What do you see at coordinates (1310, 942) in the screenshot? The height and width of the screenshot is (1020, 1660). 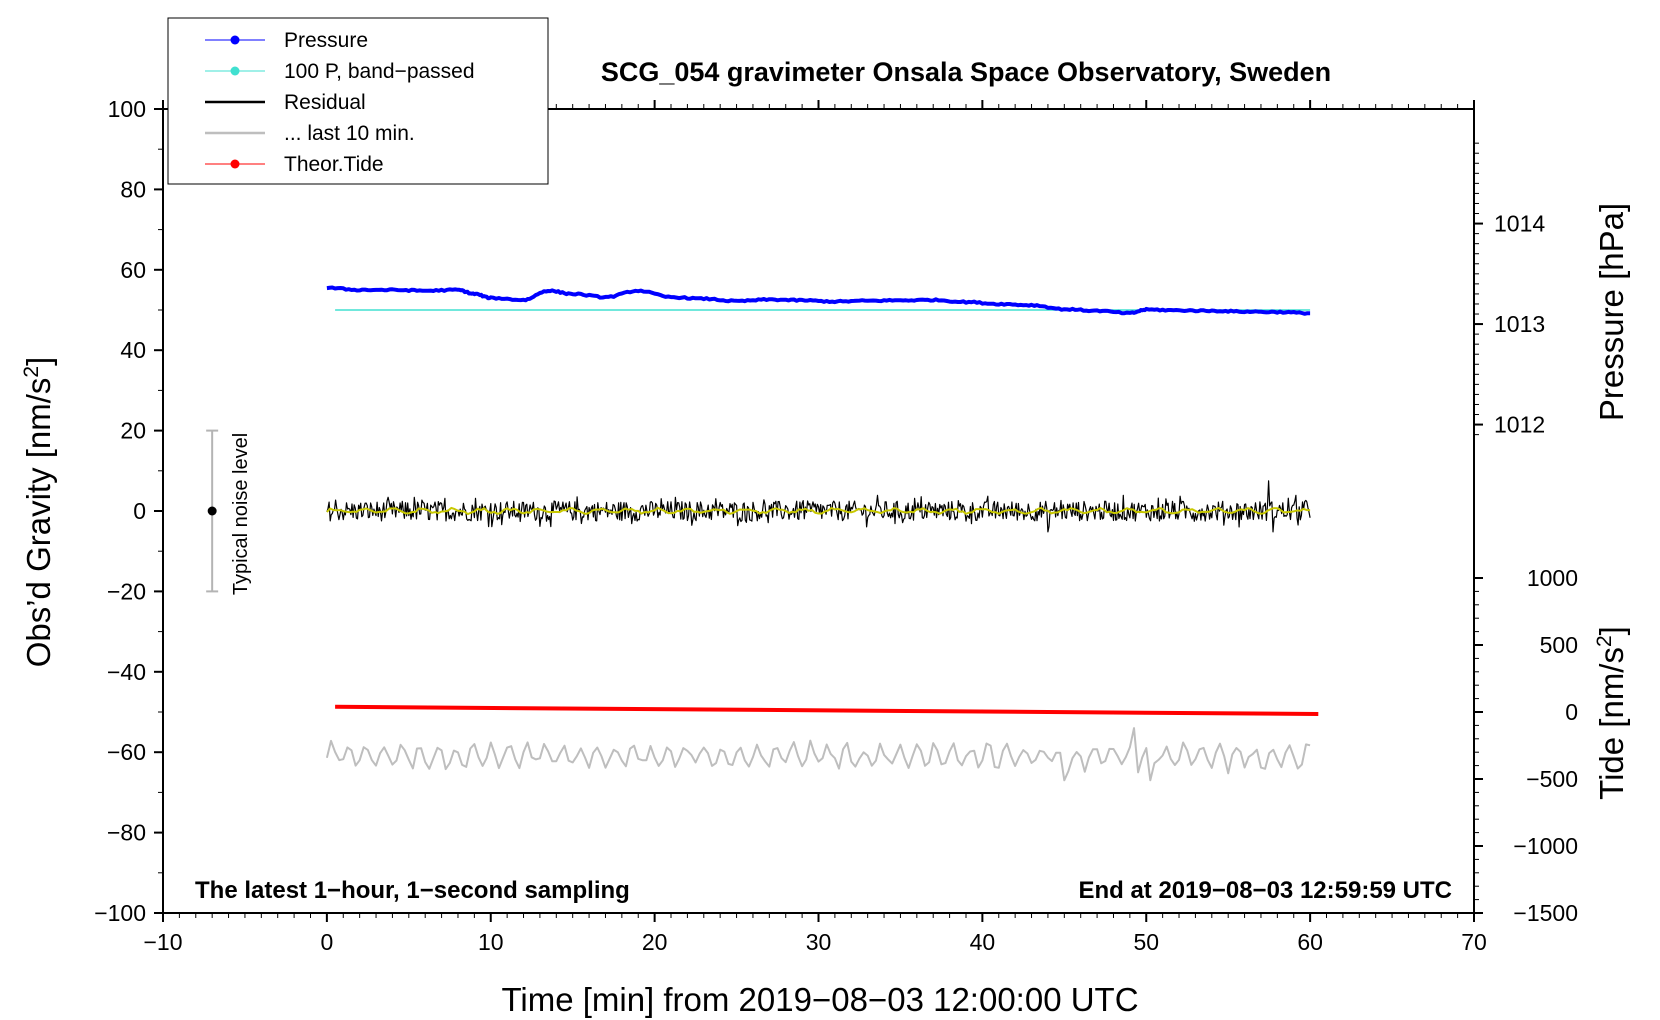 I see `x-tick-label: 60` at bounding box center [1310, 942].